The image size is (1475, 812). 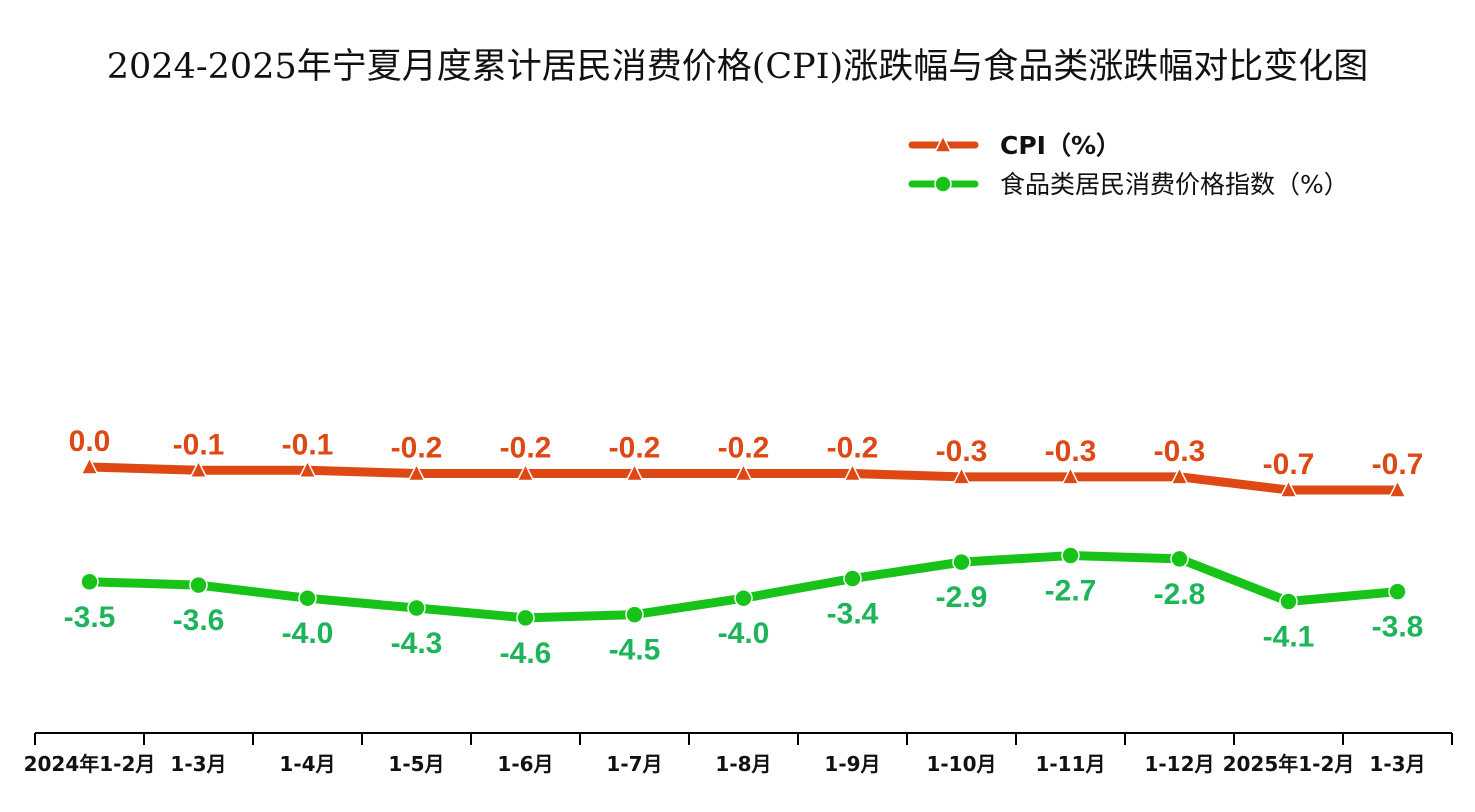 What do you see at coordinates (525, 764) in the screenshot?
I see `x-tick-label: 1-6月` at bounding box center [525, 764].